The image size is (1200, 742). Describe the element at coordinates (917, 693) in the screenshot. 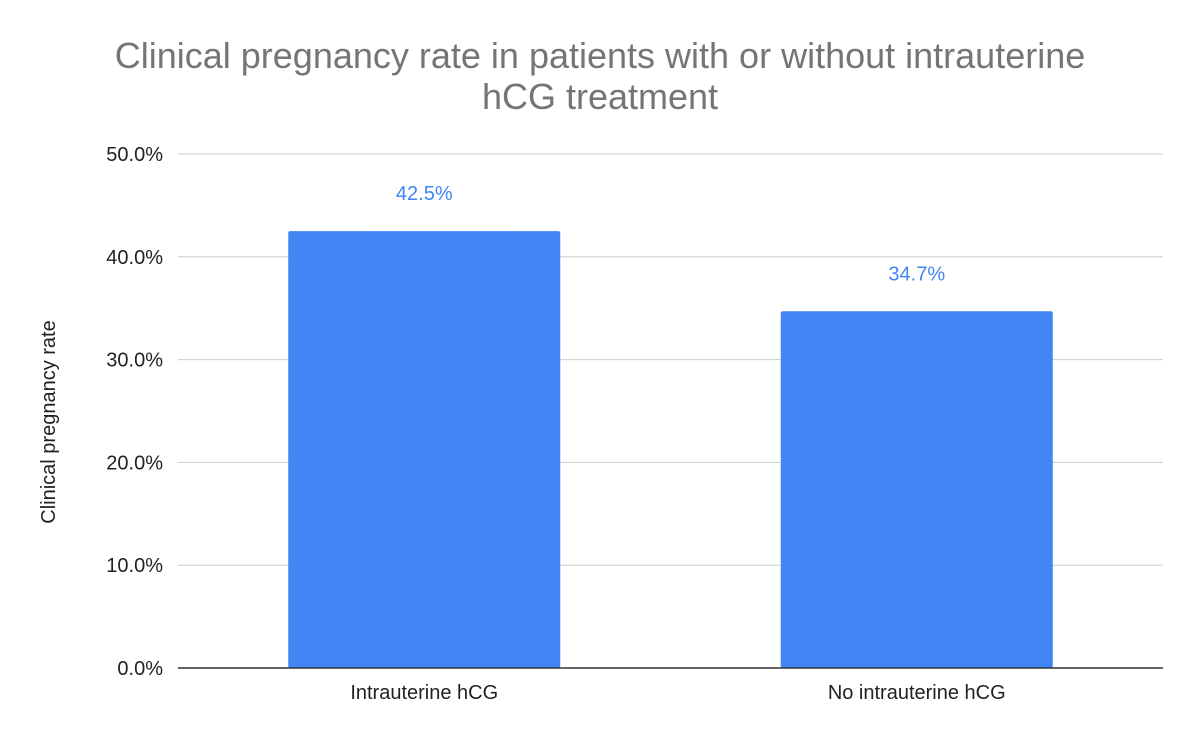

I see `x-tick-label: No intrauterine hCG` at that location.